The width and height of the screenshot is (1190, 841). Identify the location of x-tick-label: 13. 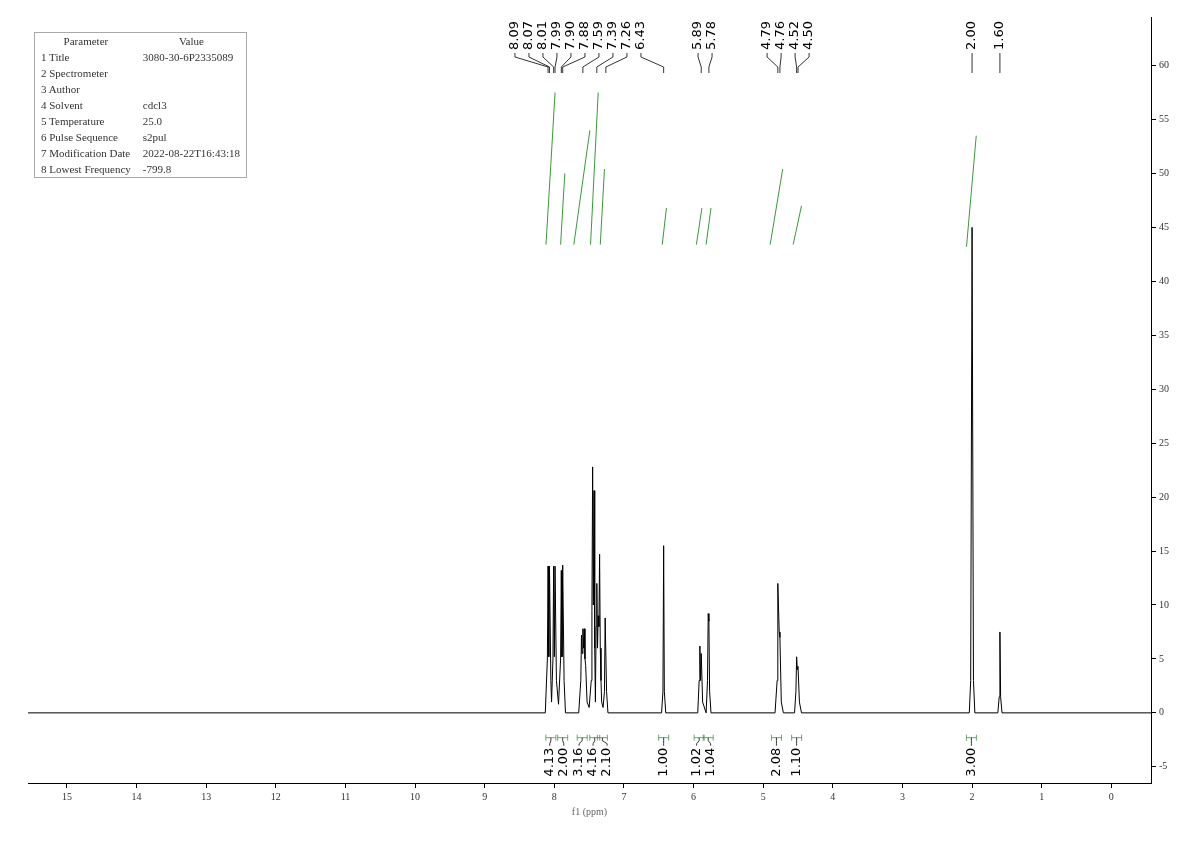
(206, 796).